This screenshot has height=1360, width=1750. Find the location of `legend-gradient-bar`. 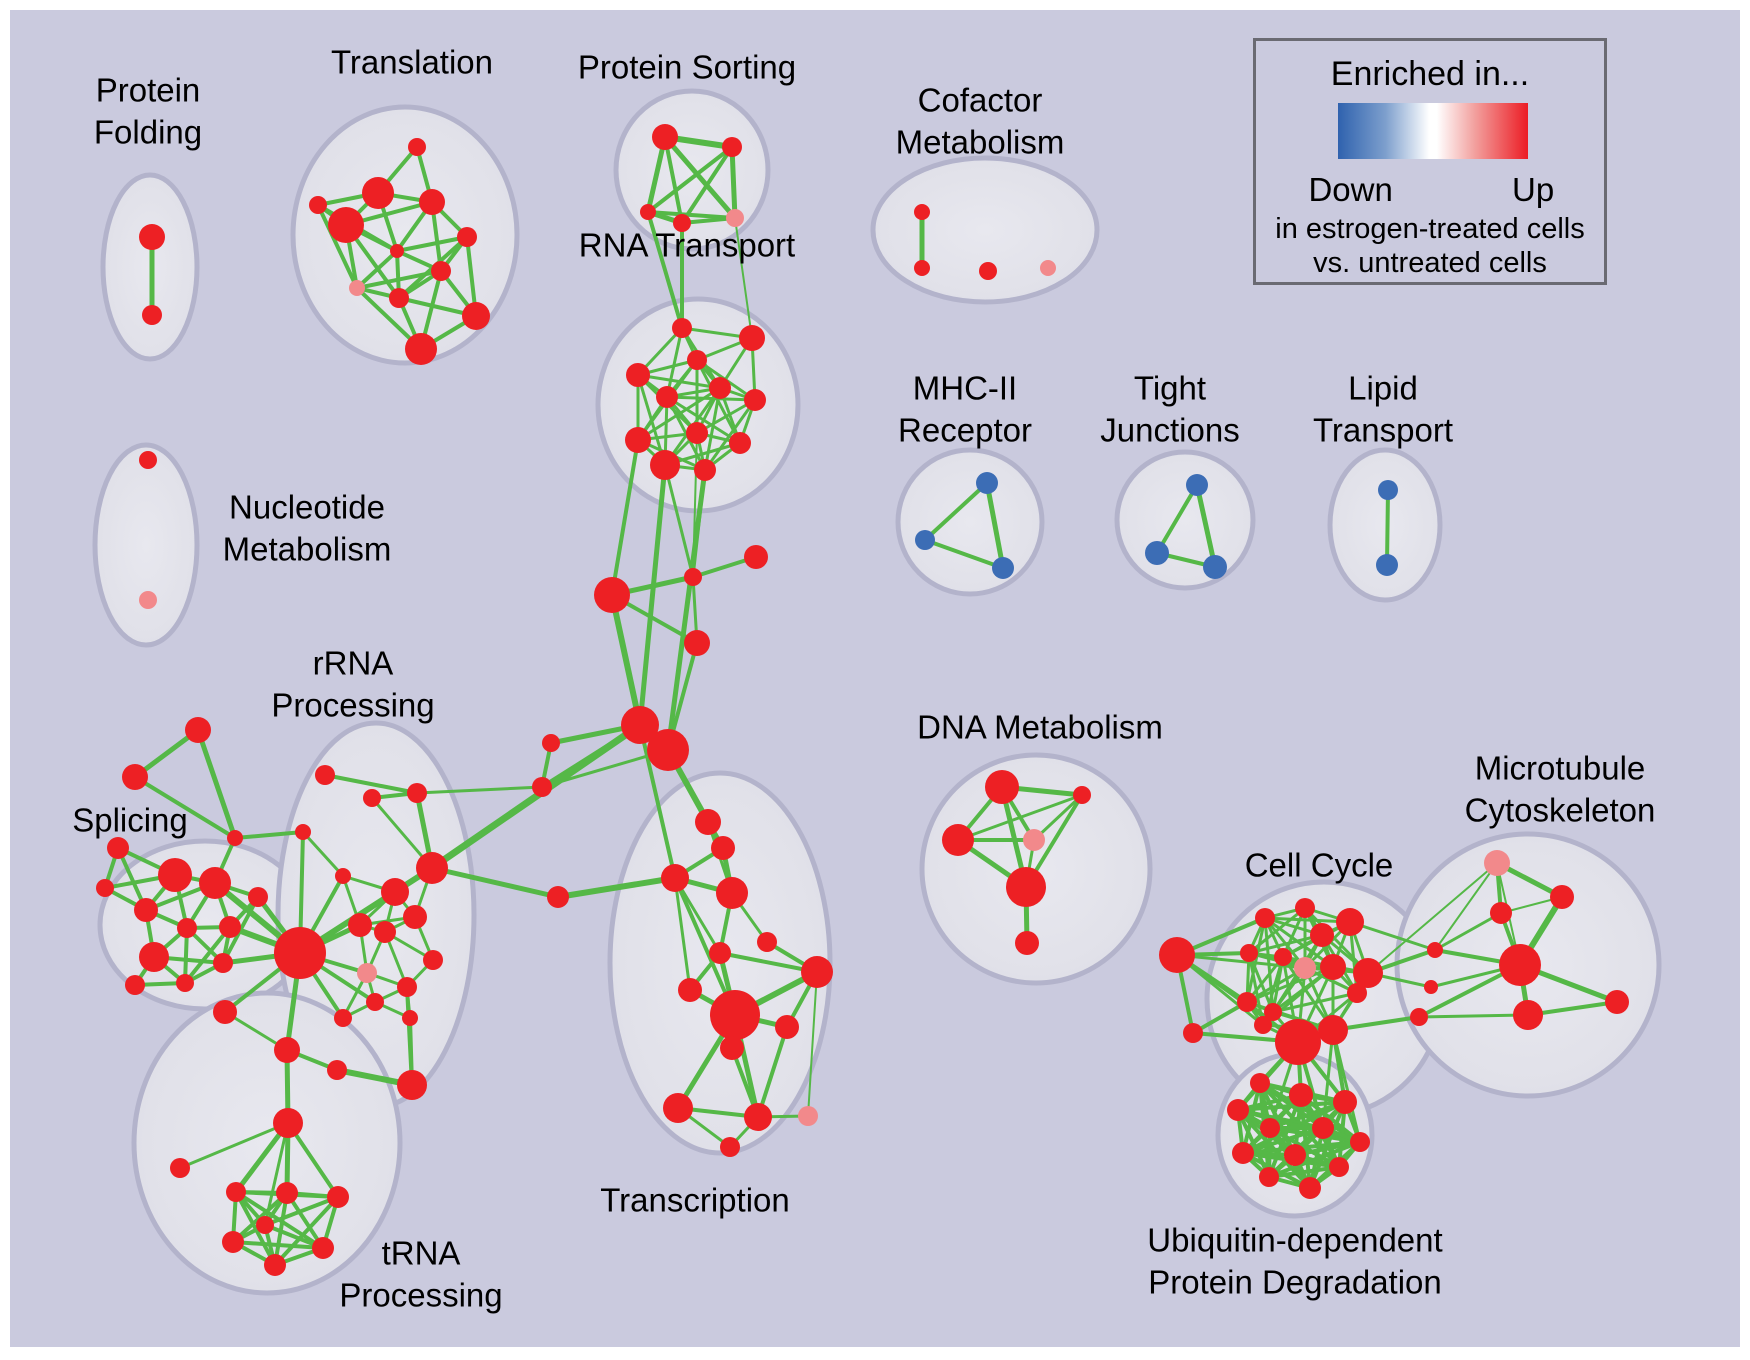

legend-gradient-bar is located at coordinates (1433, 131).